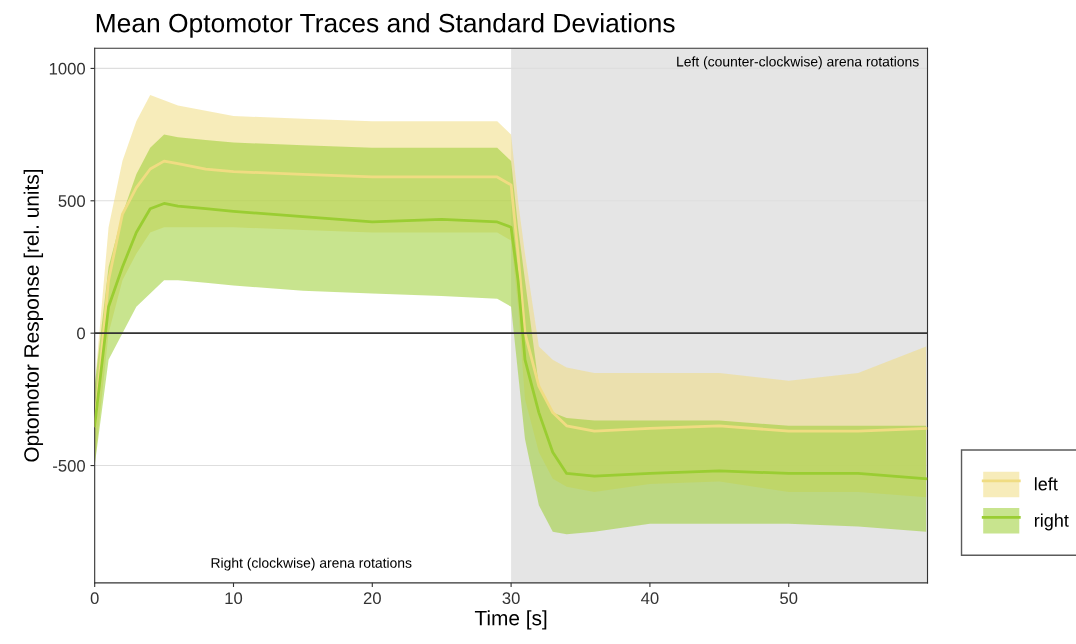 The width and height of the screenshot is (1076, 644). I want to click on y-tick-label: 1000, so click(67, 68).